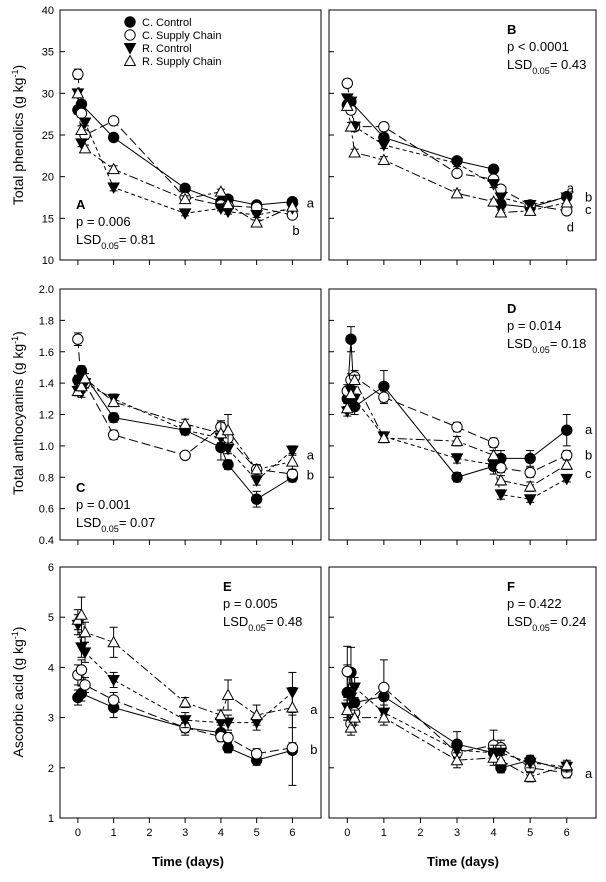 Image resolution: width=606 pixels, height=882 pixels. I want to click on panel-letter: F, so click(511, 586).